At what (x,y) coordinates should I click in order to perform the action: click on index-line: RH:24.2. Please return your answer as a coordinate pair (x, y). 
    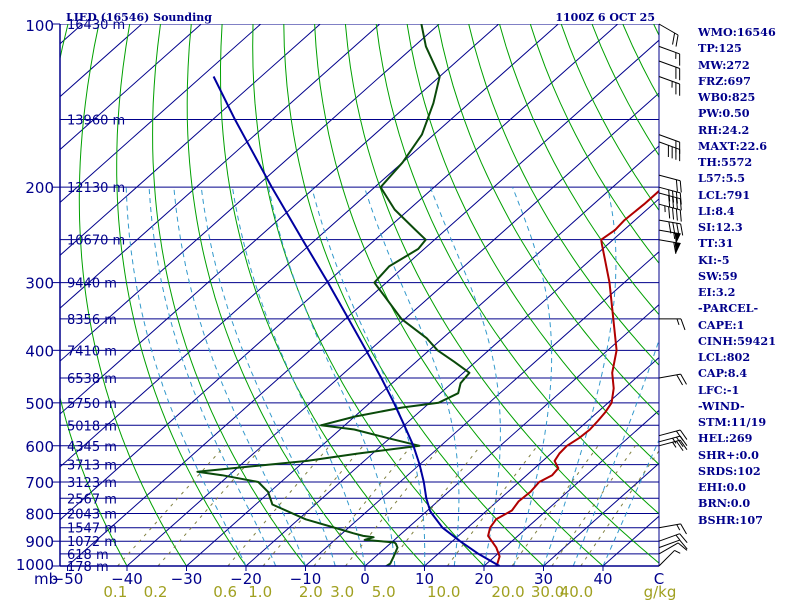
    Looking at the image, I should click on (724, 129).